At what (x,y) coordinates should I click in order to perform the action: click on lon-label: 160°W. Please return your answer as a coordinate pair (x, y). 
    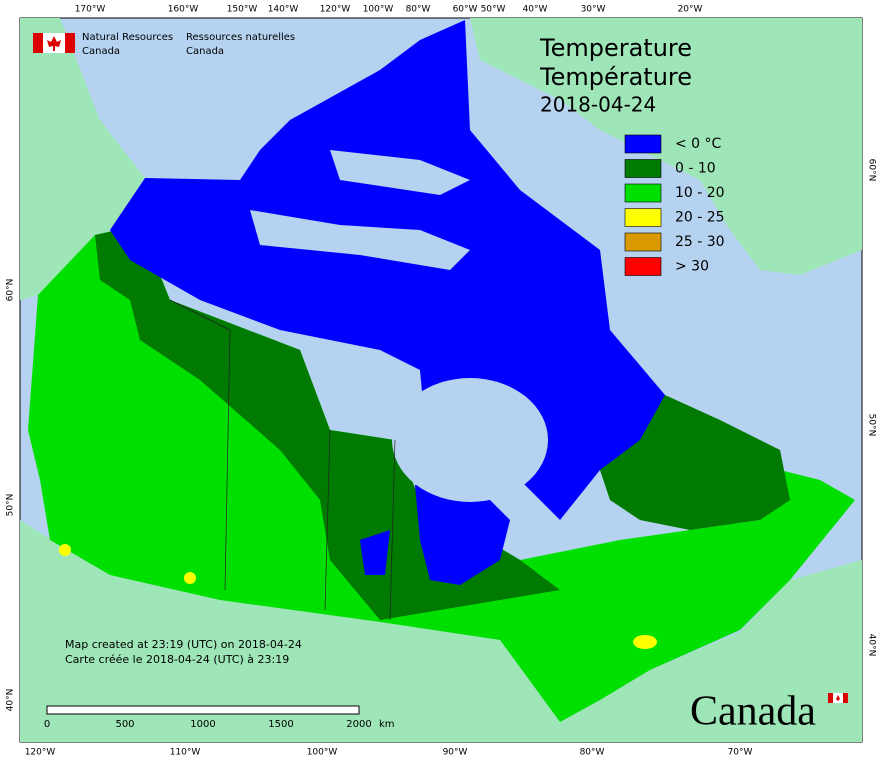
    Looking at the image, I should click on (183, 10).